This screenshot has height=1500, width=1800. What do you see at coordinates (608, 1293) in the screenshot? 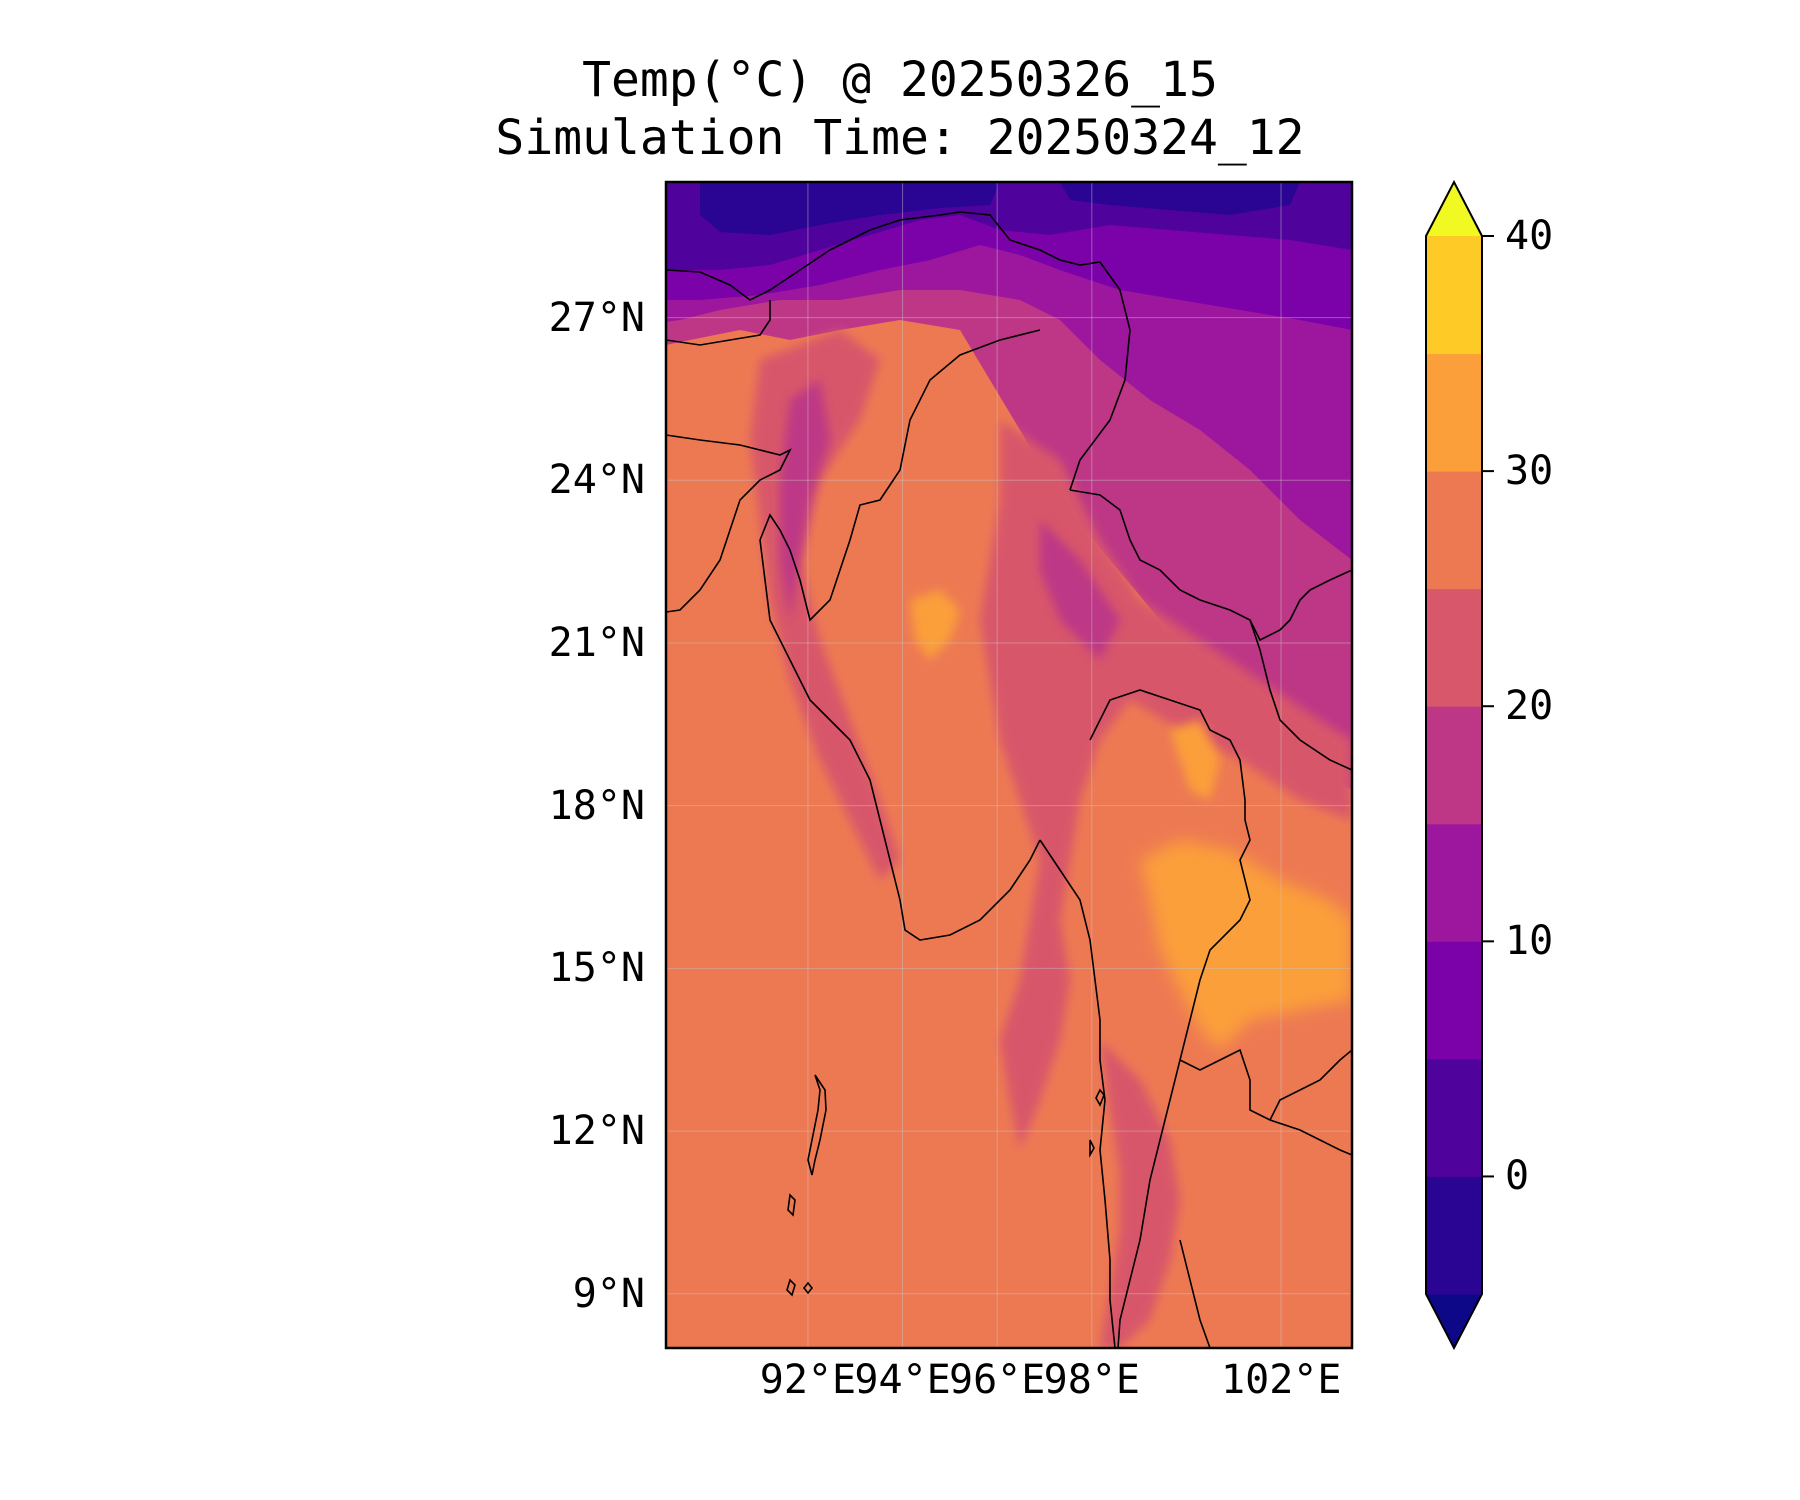
I see `lat-tick-label: 9°N` at bounding box center [608, 1293].